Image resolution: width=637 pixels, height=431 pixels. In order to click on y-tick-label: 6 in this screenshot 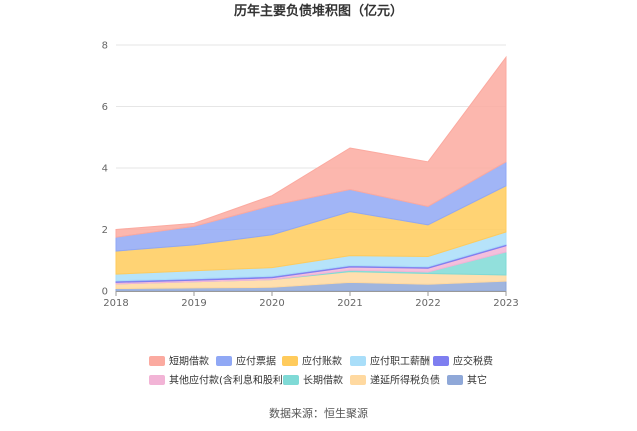, I will do `click(105, 107)`.